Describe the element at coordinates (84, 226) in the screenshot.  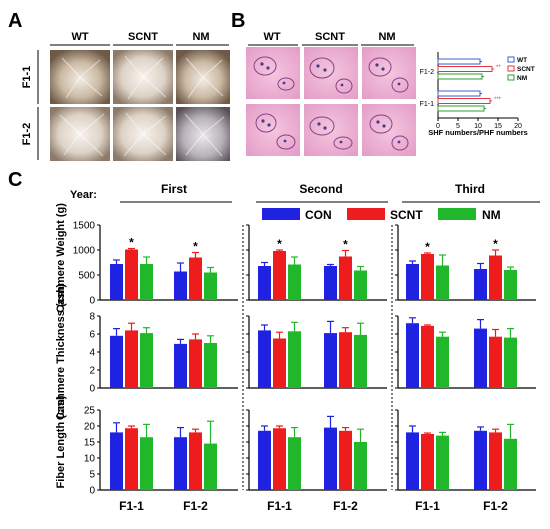
I see `y-tick-label: 1500` at that location.